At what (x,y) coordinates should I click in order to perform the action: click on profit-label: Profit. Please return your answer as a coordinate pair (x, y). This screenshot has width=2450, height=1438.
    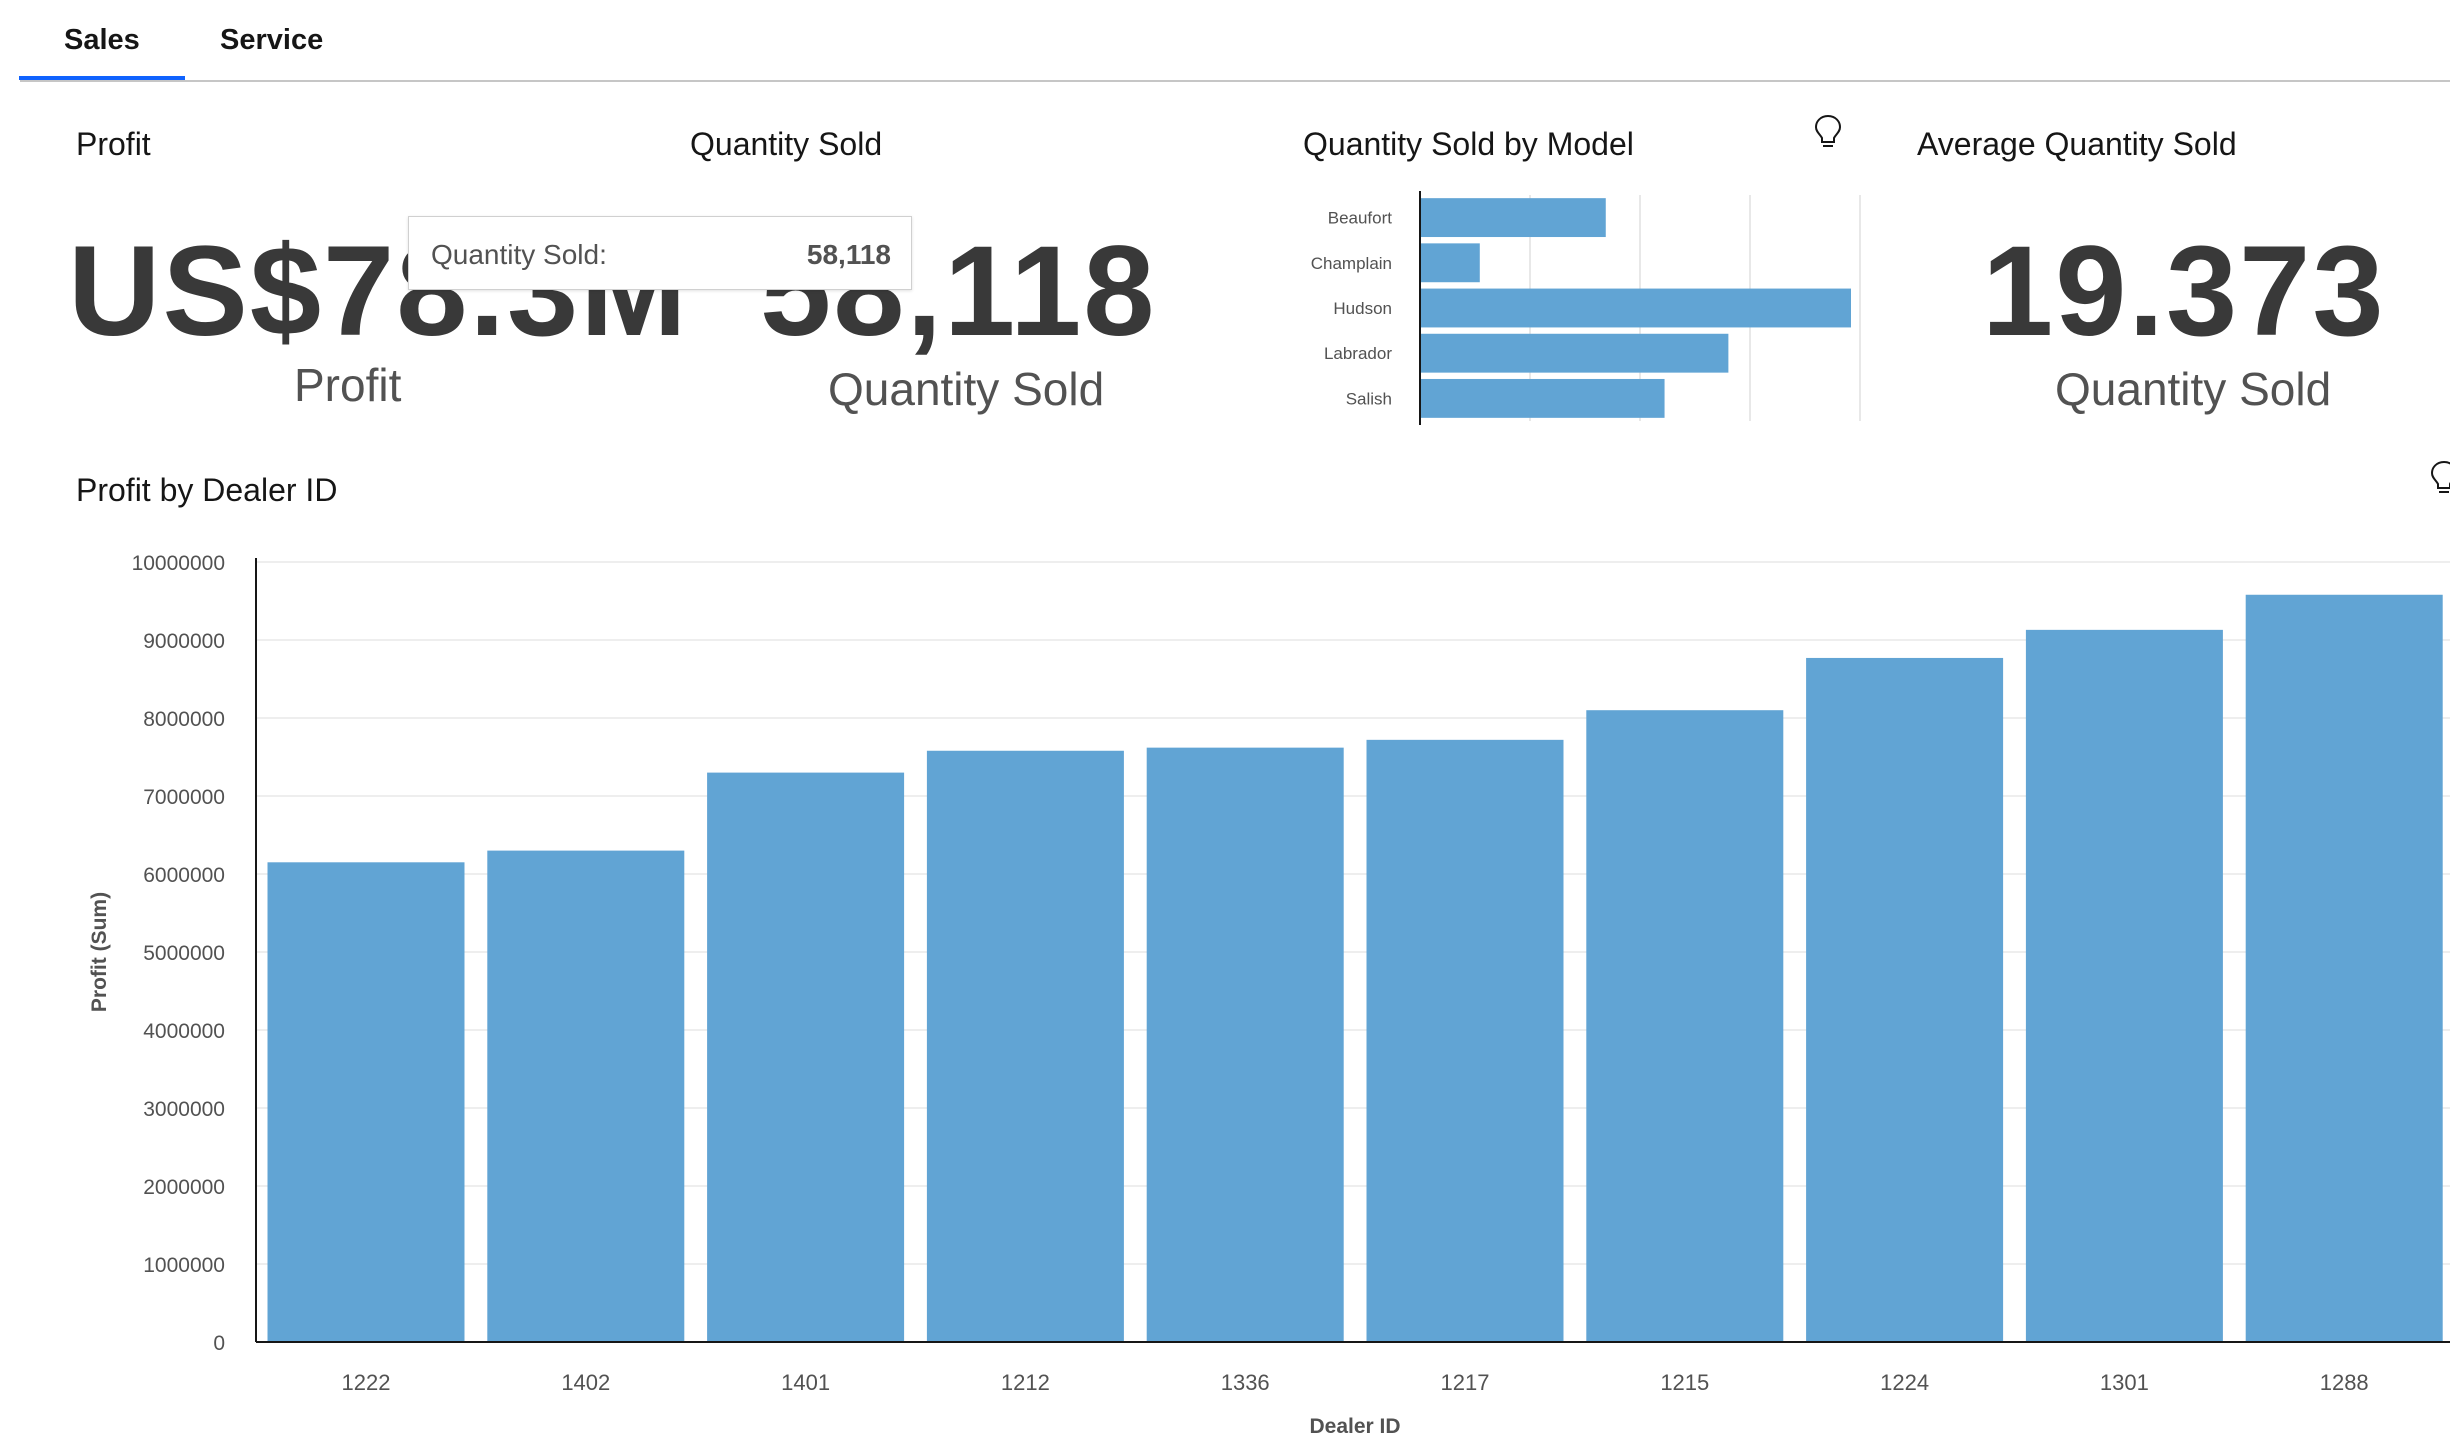
    Looking at the image, I should click on (348, 385).